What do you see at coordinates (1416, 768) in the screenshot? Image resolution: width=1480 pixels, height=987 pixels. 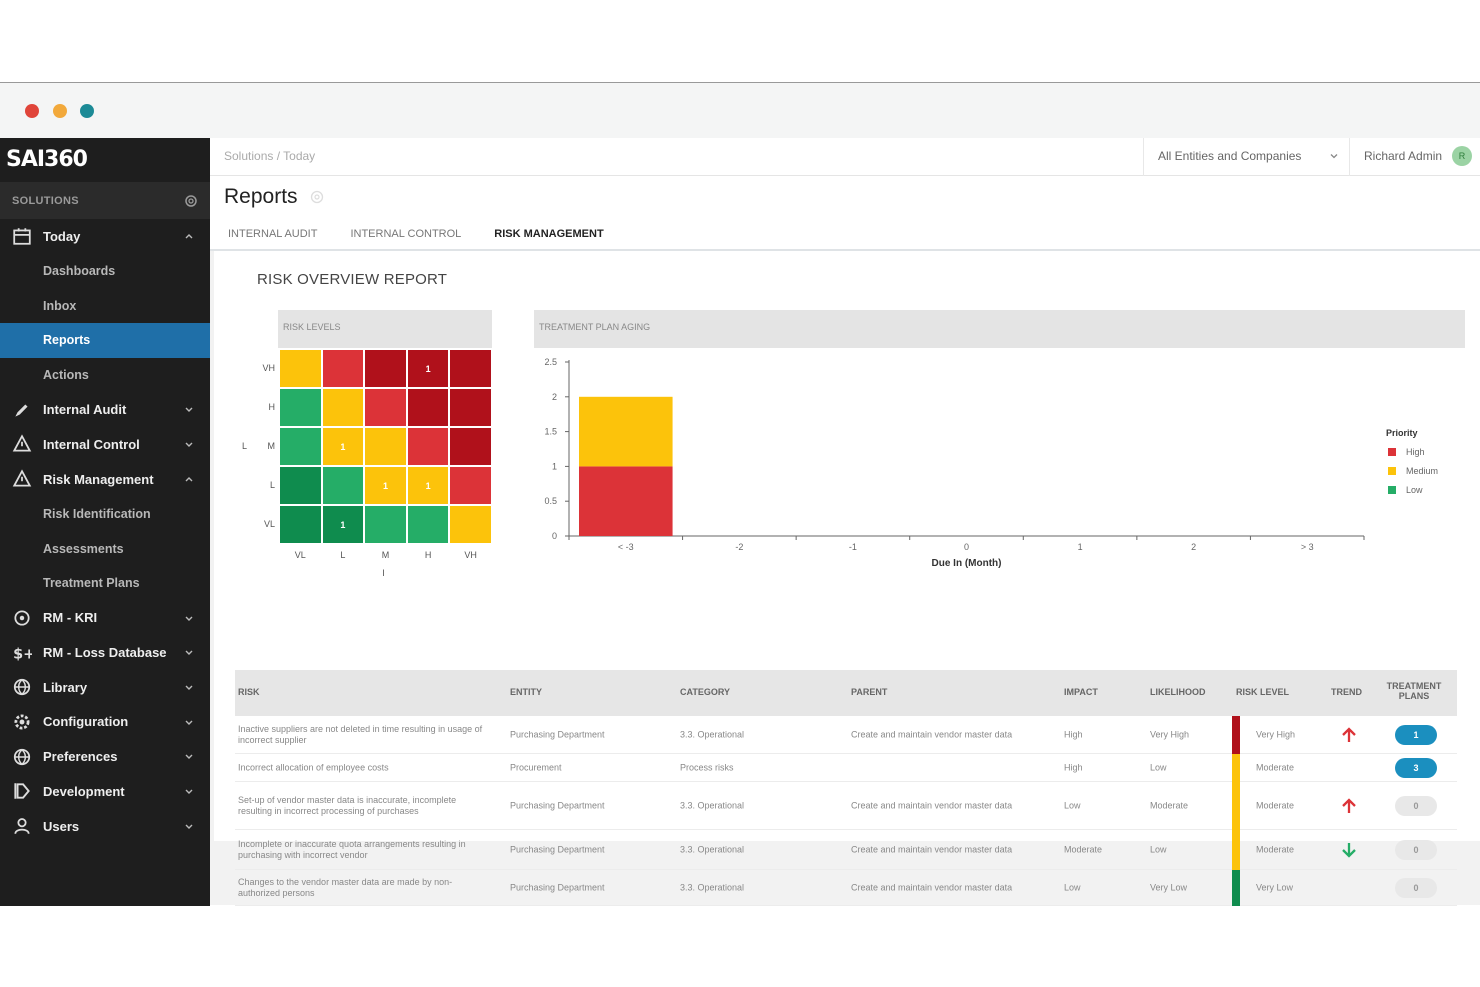 I see `treatment-plans-badge: 3` at bounding box center [1416, 768].